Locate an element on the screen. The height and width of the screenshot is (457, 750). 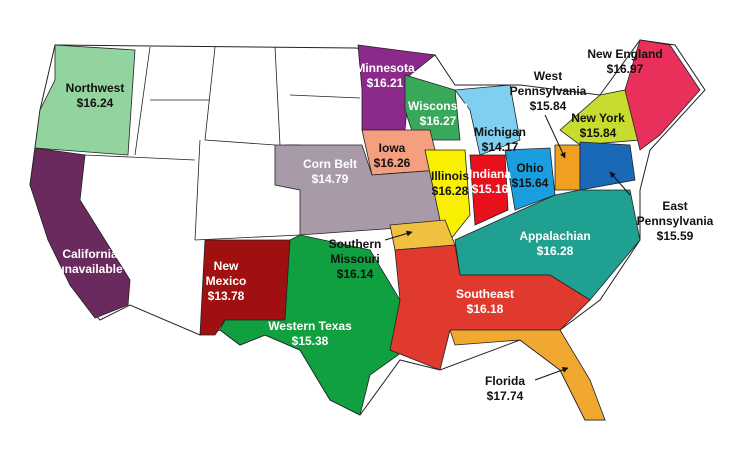
region-name-line: New is located at coordinates (226, 266).